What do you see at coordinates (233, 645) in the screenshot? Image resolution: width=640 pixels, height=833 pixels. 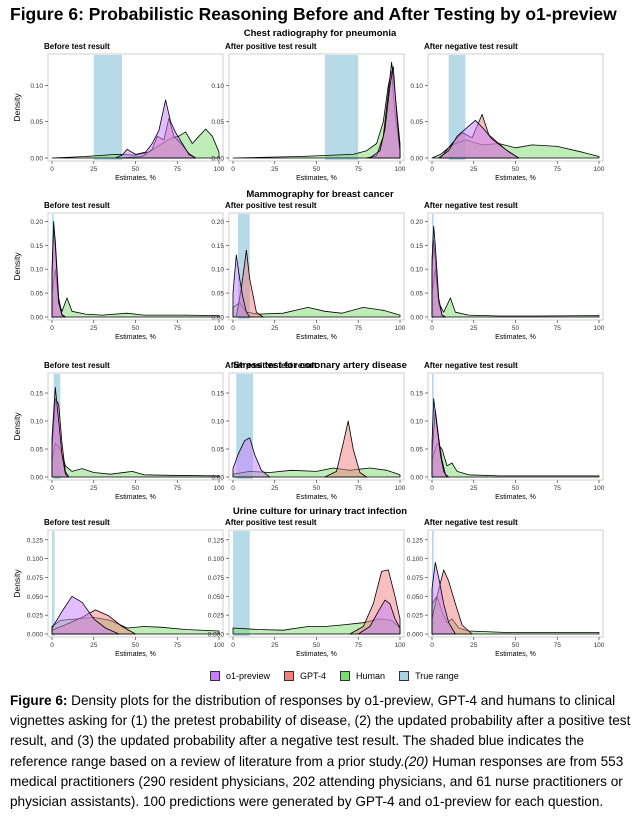 I see `row-4-panel-2-xtick-label-0: 0` at bounding box center [233, 645].